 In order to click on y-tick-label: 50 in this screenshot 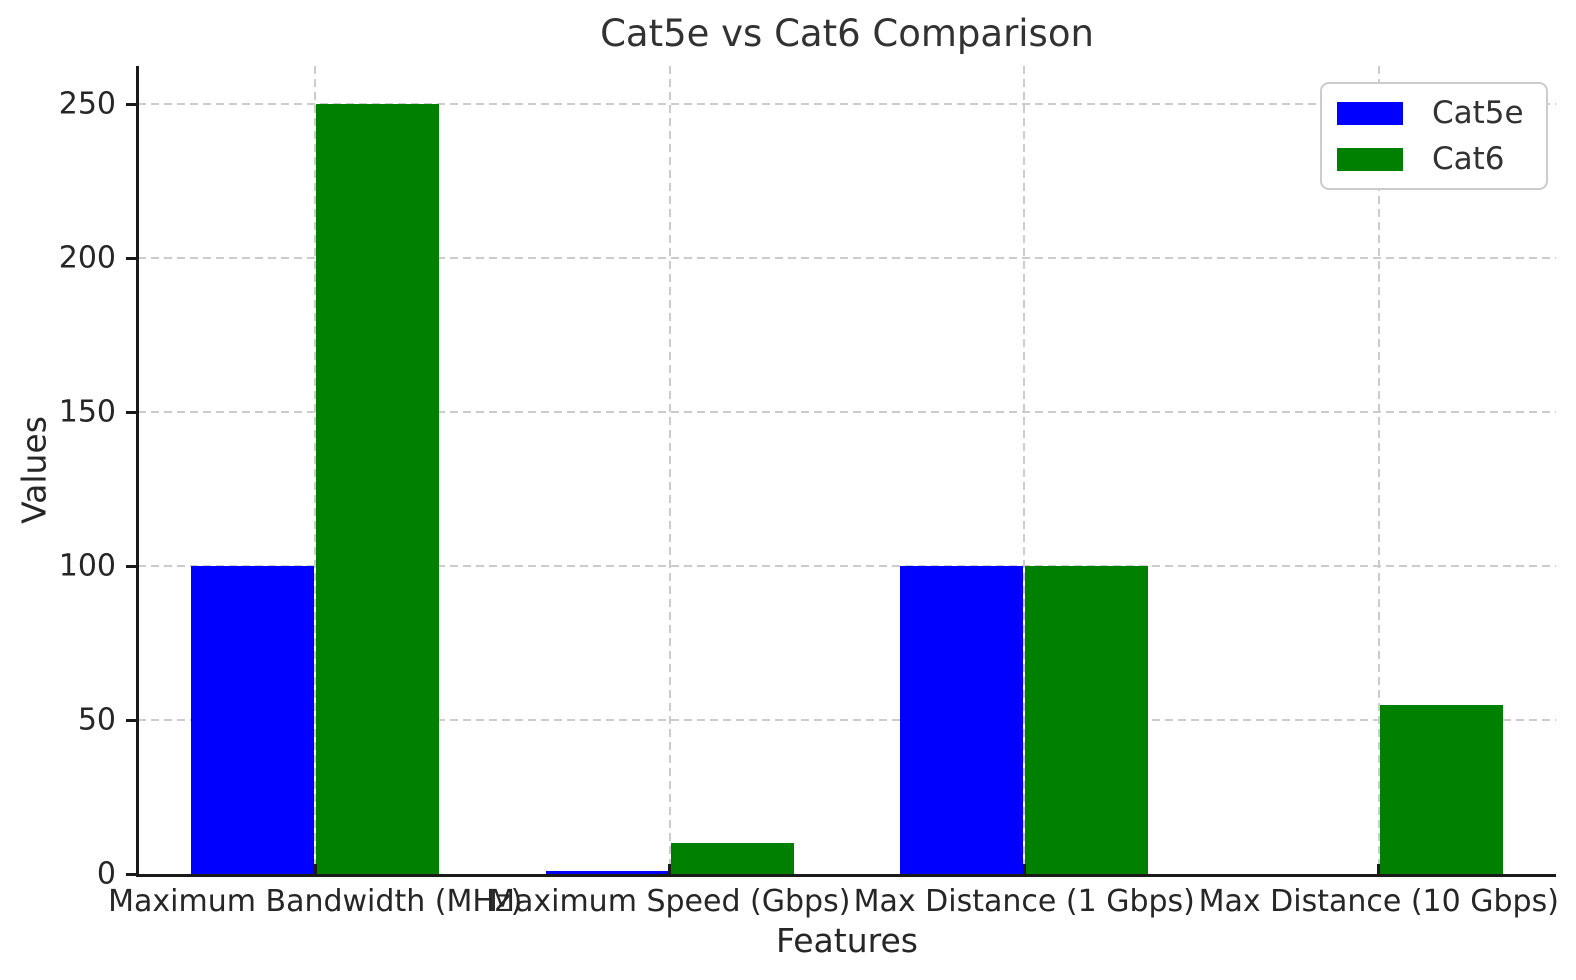, I will do `click(96, 720)`.